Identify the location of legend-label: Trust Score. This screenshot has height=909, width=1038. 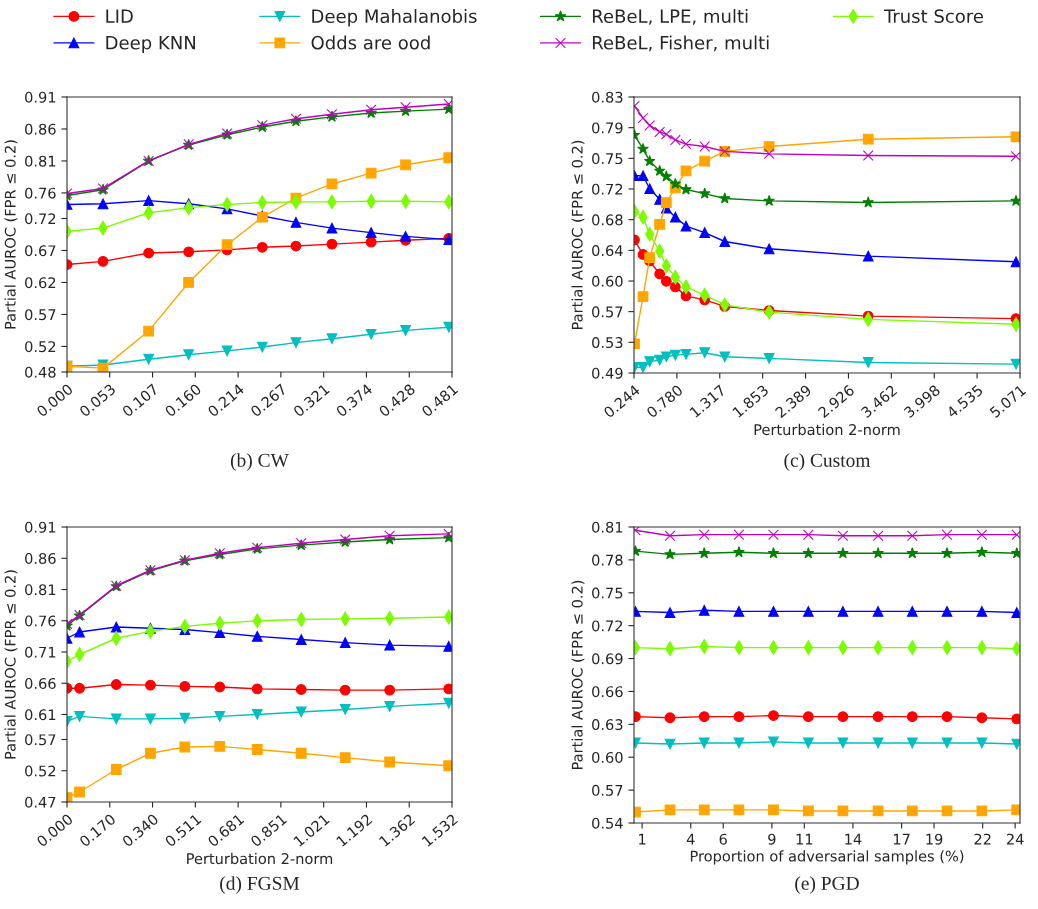
(933, 16).